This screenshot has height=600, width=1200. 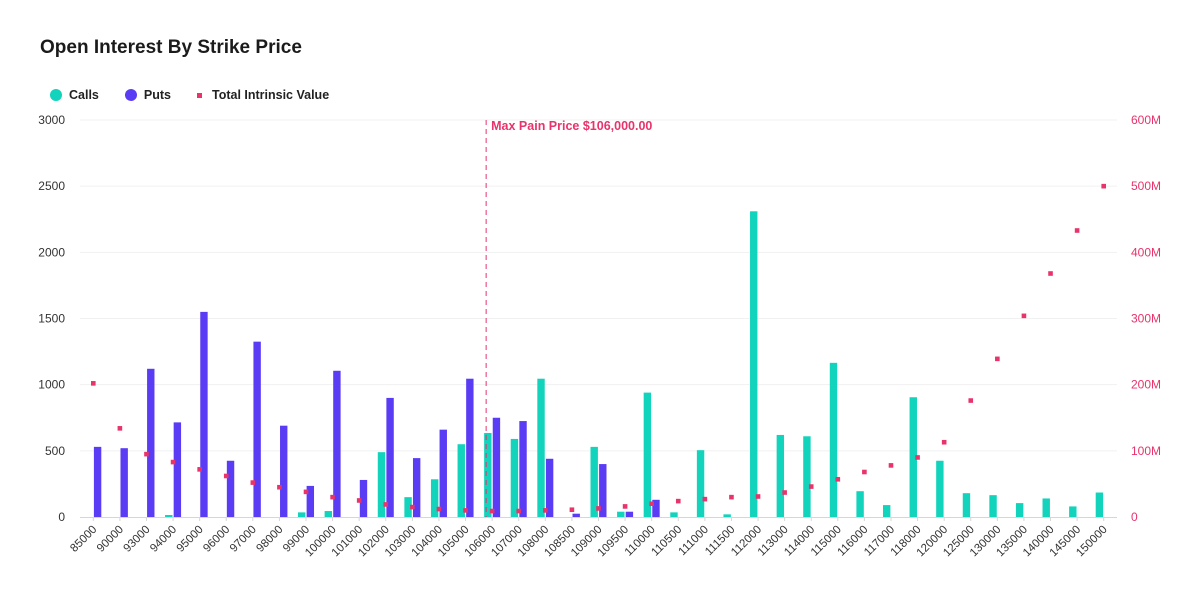 I want to click on legend-label-puts: Puts, so click(x=157, y=95).